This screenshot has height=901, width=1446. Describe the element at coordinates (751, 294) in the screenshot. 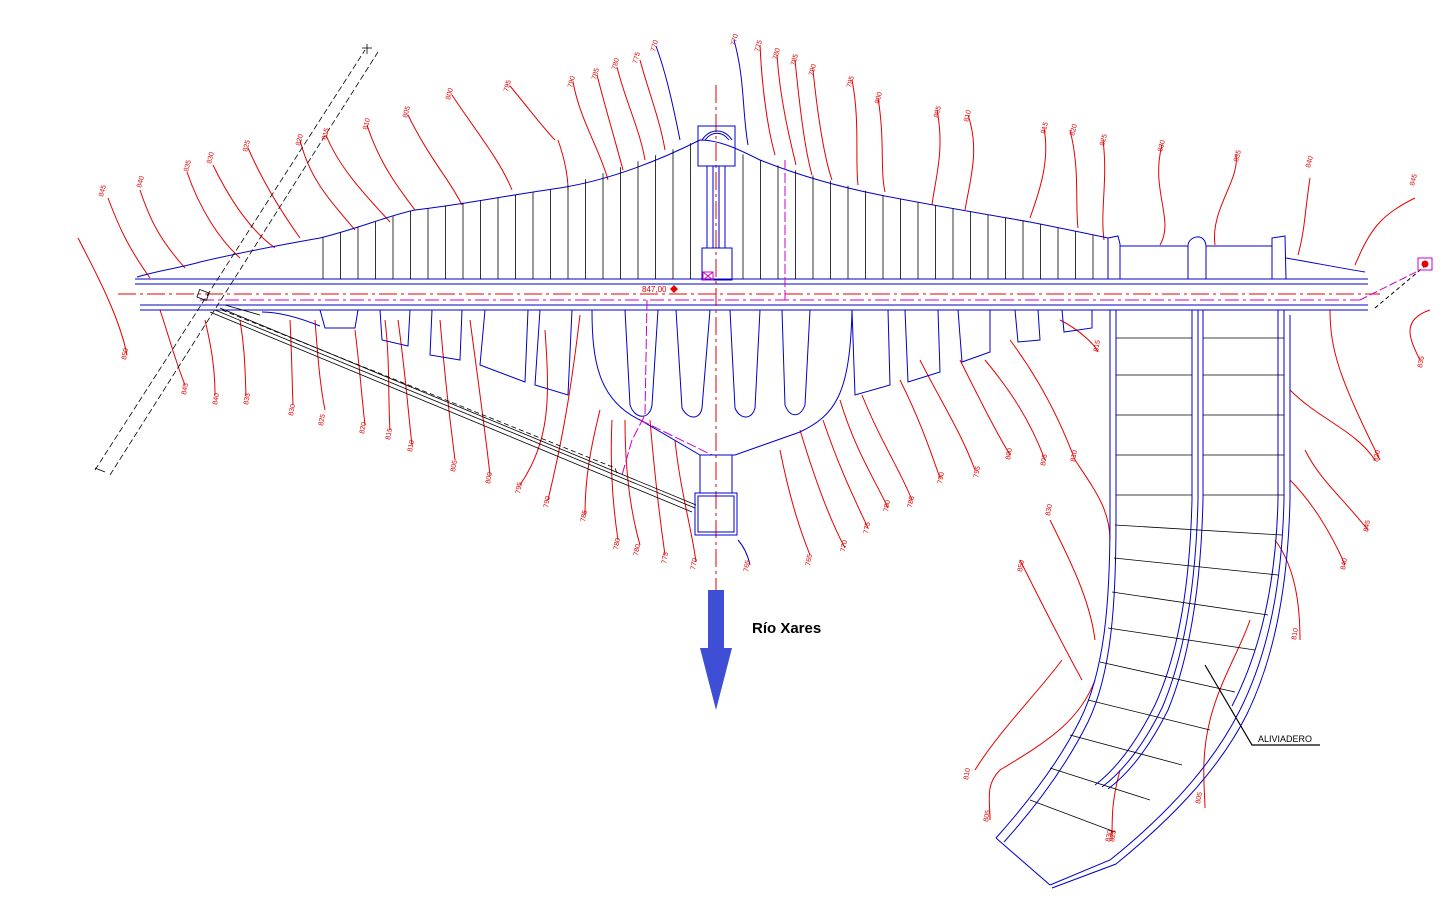

I see `dam-crest` at that location.